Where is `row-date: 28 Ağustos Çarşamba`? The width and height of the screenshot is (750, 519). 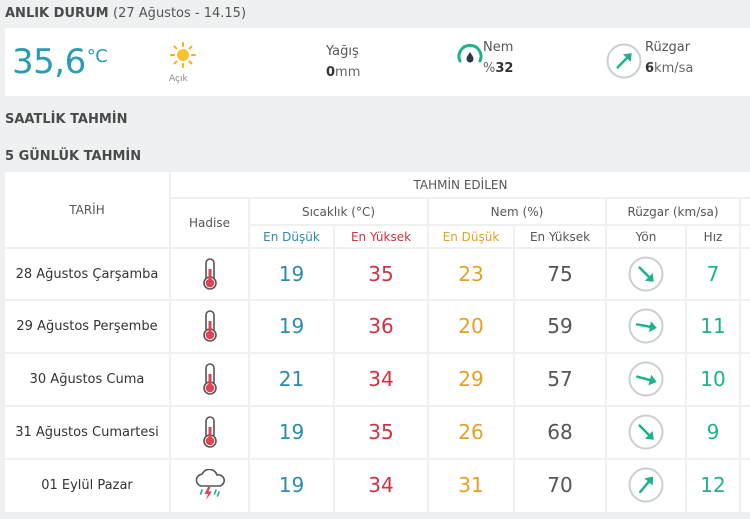 row-date: 28 Ağustos Çarşamba is located at coordinates (87, 274).